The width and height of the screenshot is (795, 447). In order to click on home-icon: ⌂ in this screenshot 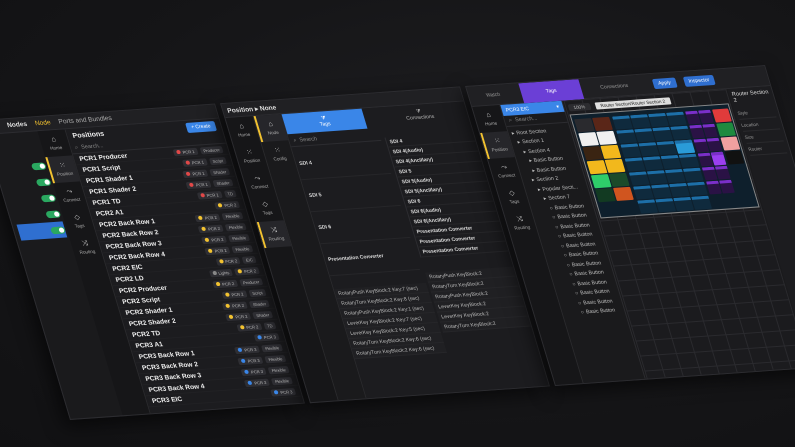, I will do `click(54, 140)`.